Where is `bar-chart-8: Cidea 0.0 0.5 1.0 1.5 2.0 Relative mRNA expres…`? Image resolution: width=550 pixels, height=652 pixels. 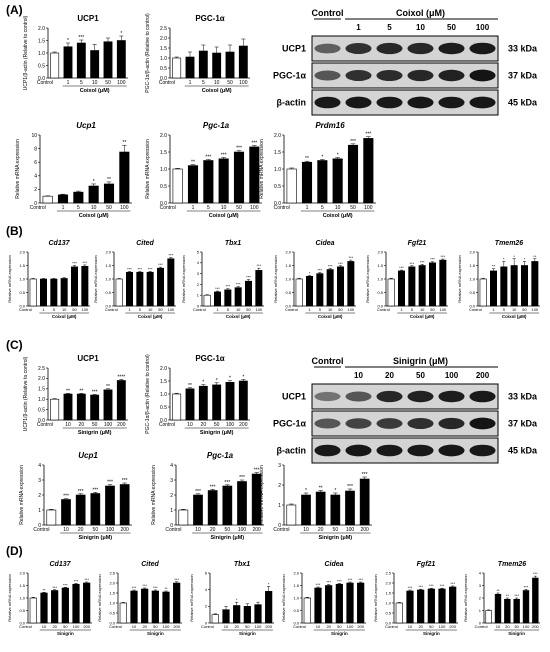
bar-chart-8: Cidea 0.0 0.5 1.0 1.5 2.0 Relative mRNA expres… is located at coordinates (314, 279).